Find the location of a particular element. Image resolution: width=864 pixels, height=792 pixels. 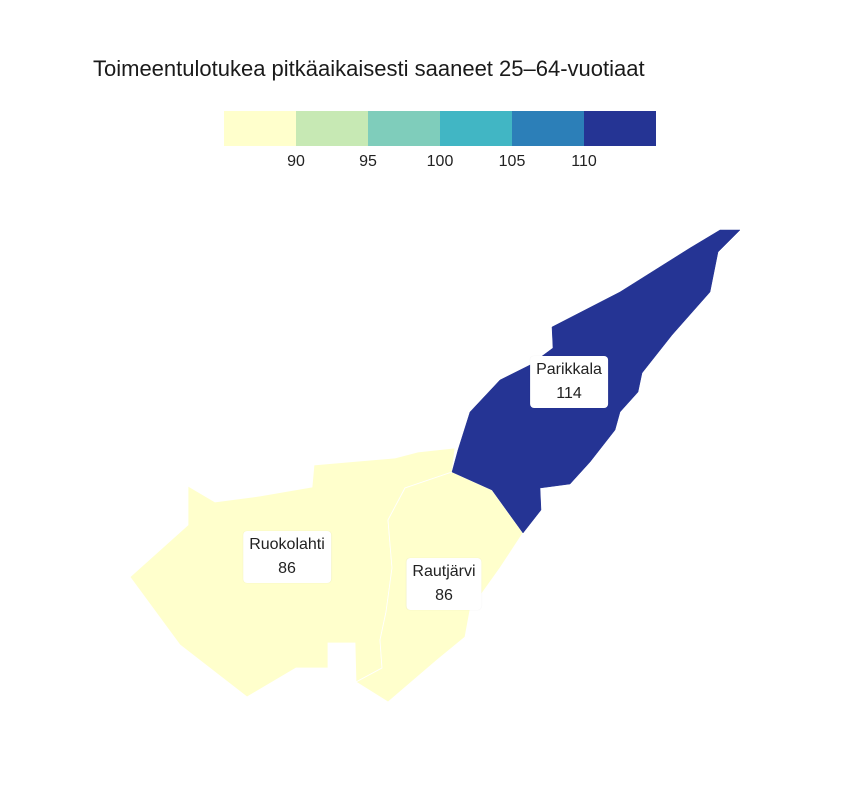

legend-tick-110: 110 is located at coordinates (584, 161).